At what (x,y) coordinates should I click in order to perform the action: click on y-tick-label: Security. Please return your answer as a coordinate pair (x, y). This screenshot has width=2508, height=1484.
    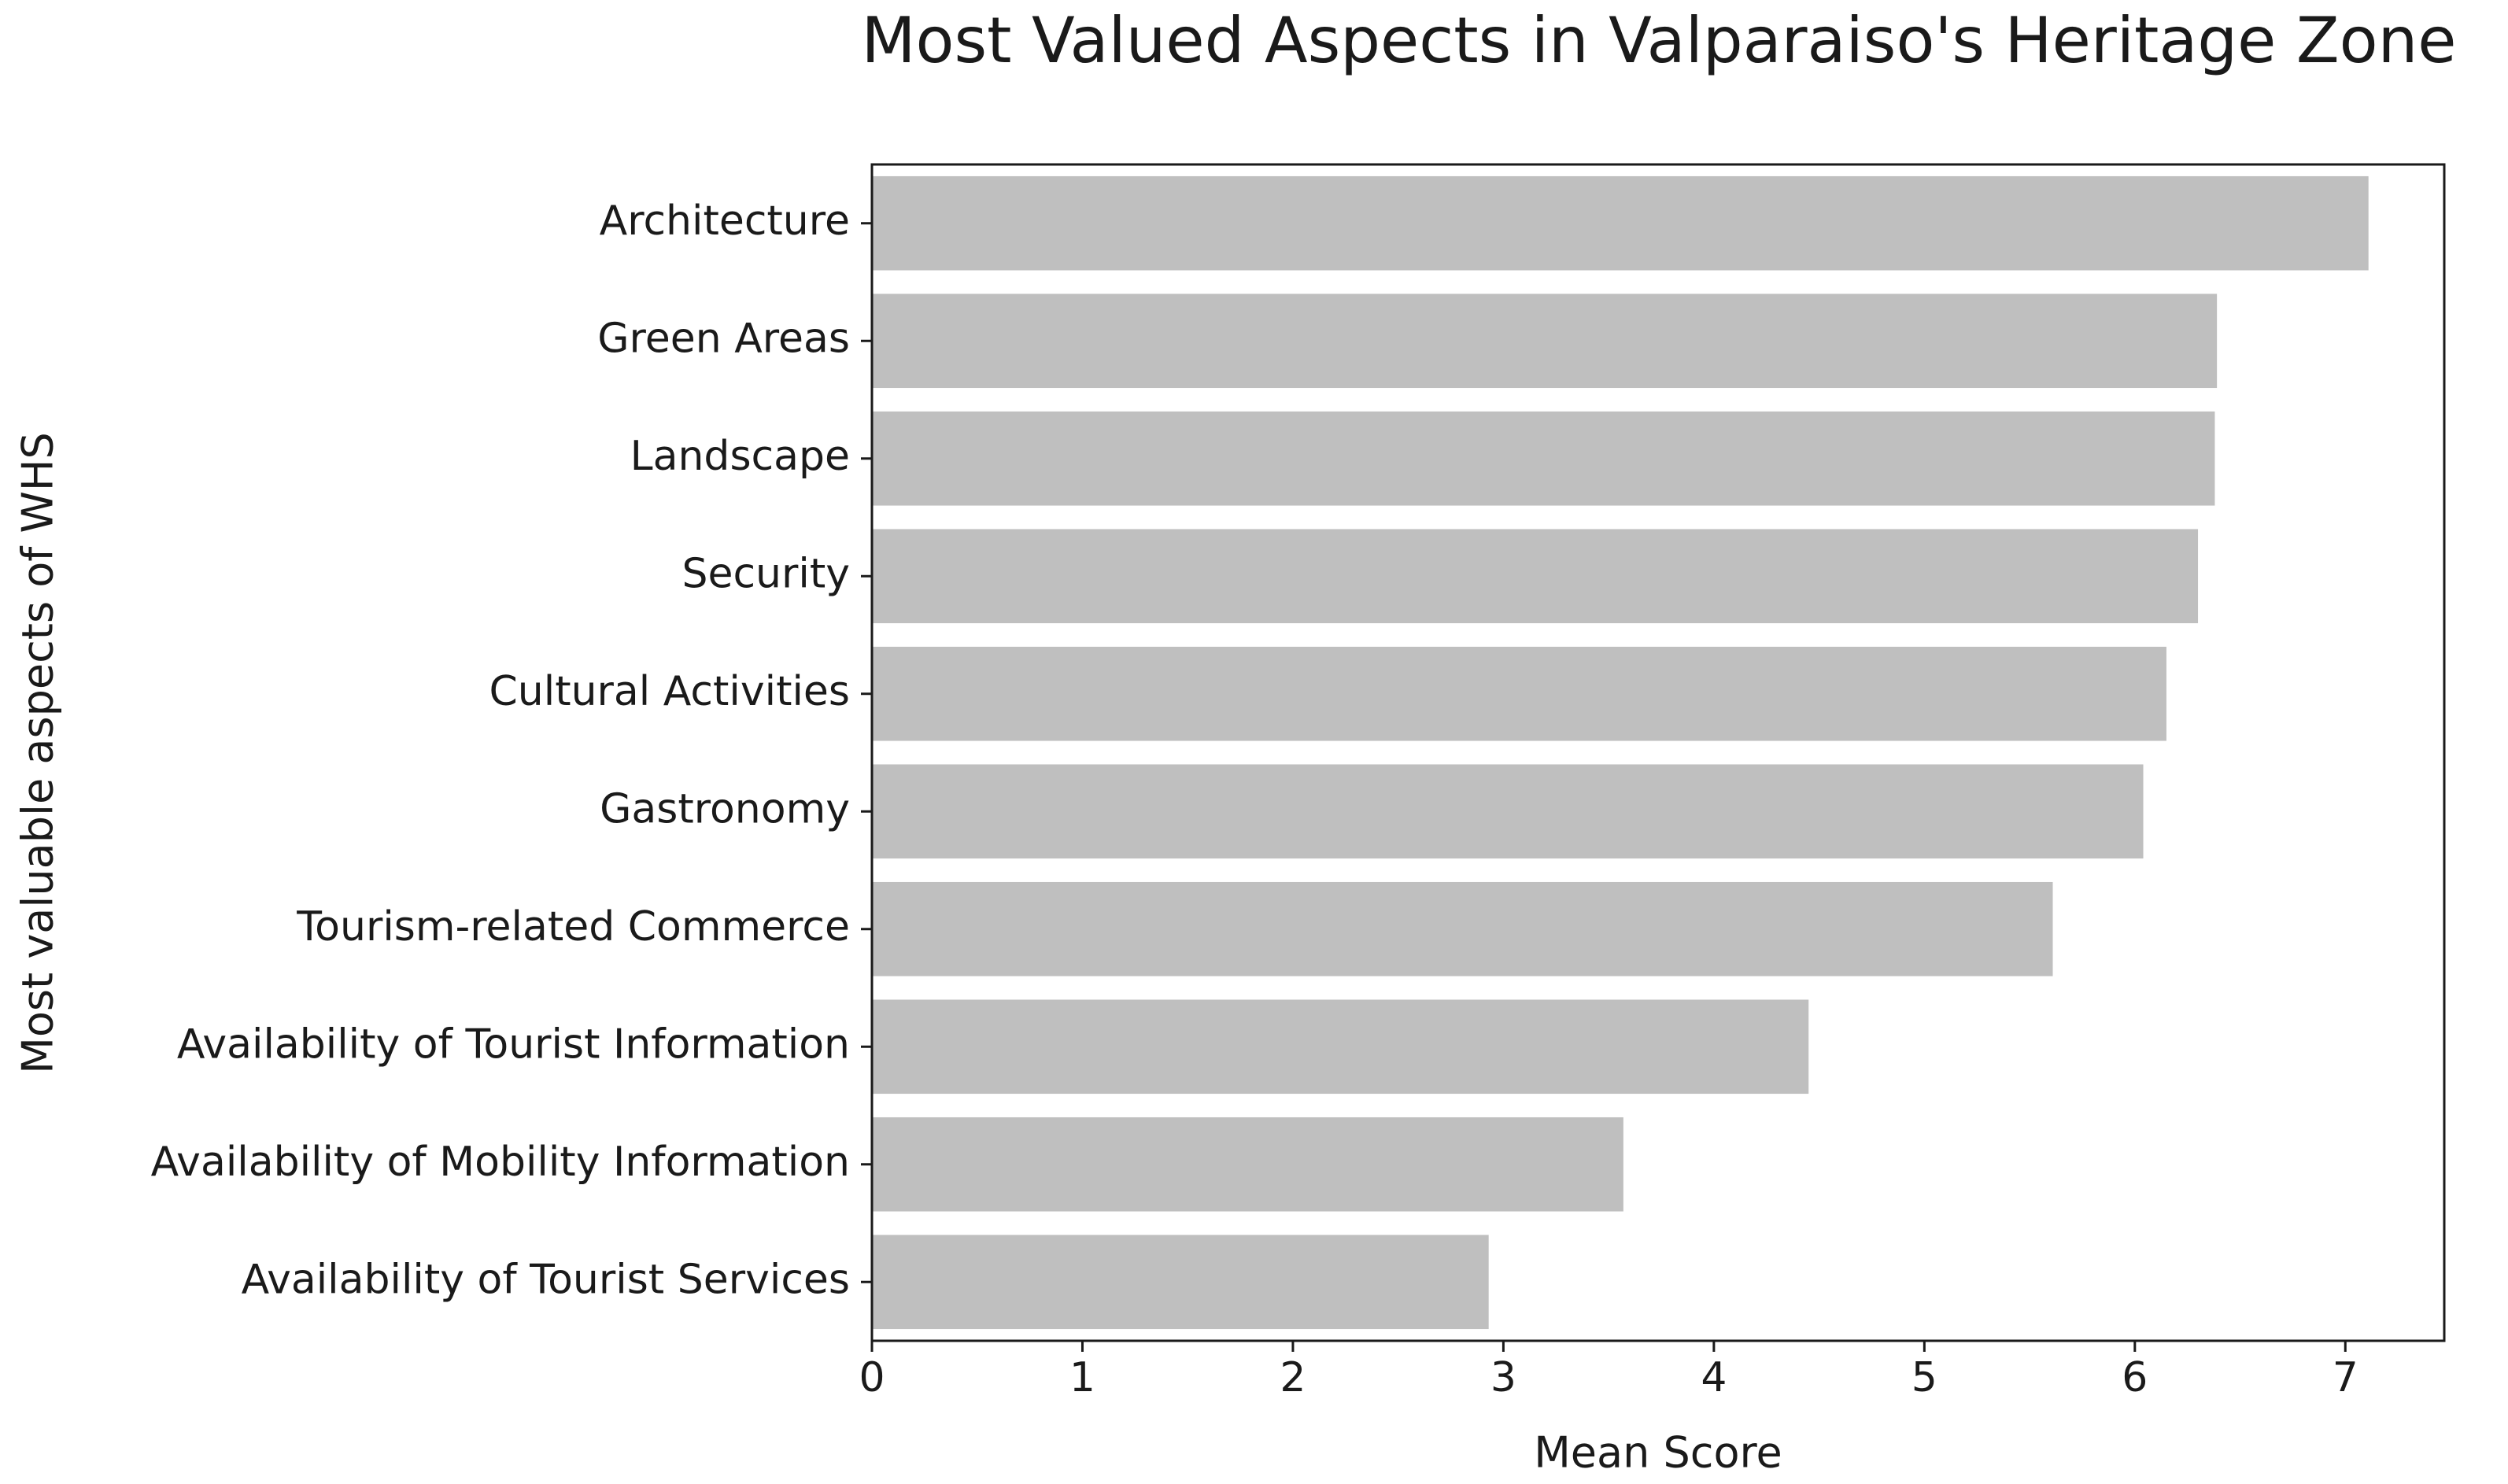
    Looking at the image, I should click on (765, 573).